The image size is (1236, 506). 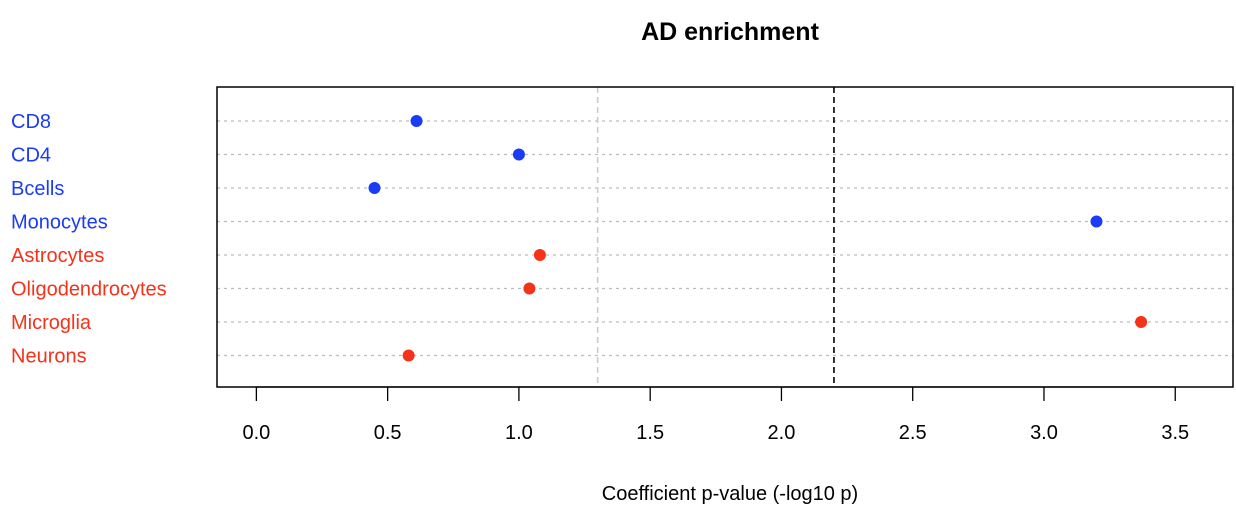 I want to click on tick-label-5: 2.5, so click(x=913, y=433).